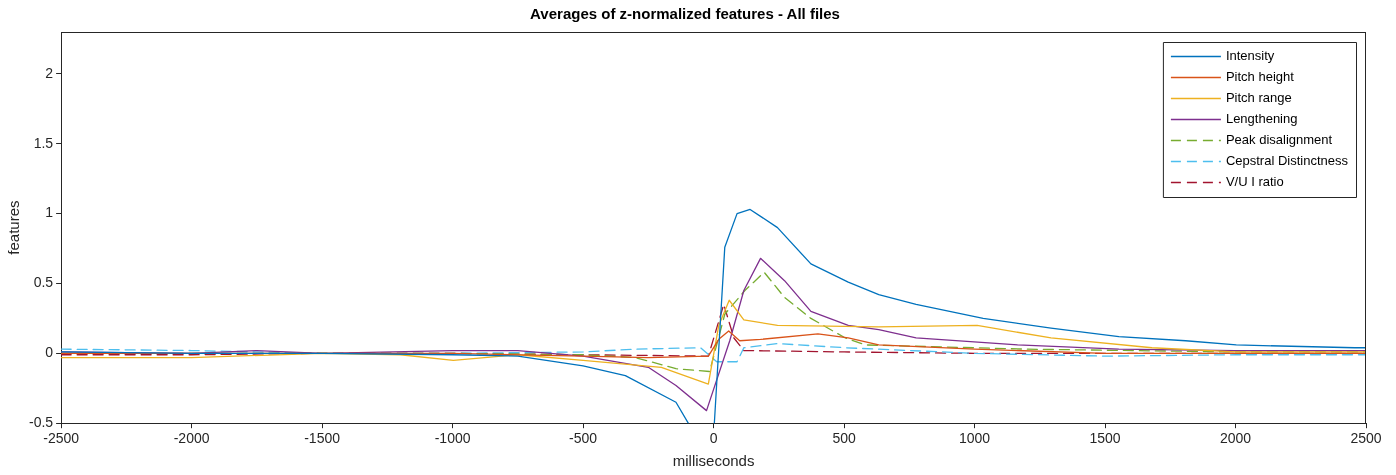  I want to click on x-tick-label: -2000, so click(191, 438).